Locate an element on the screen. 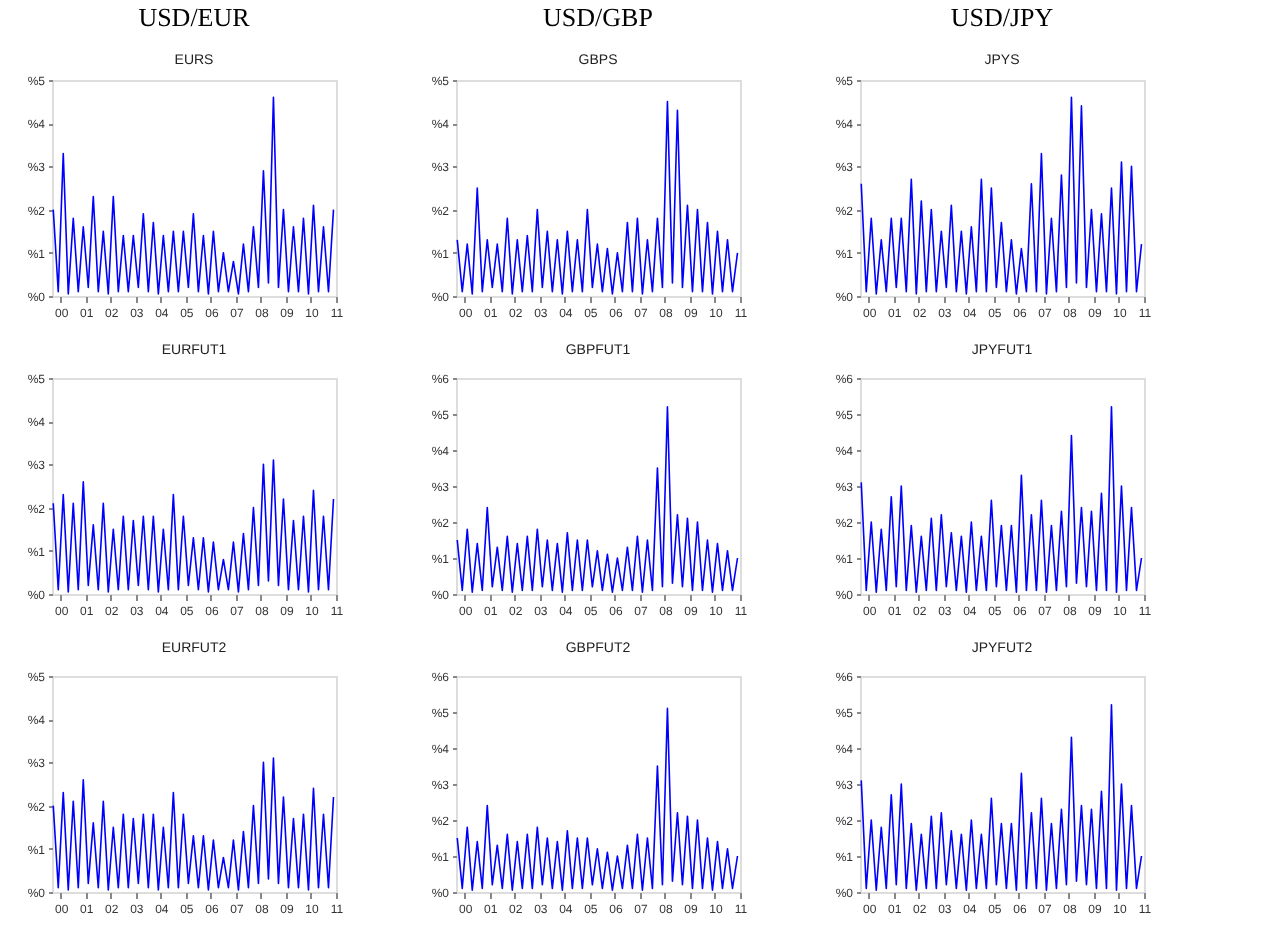 The width and height of the screenshot is (1274, 944). text: USD/JPY is located at coordinates (1002, 17).